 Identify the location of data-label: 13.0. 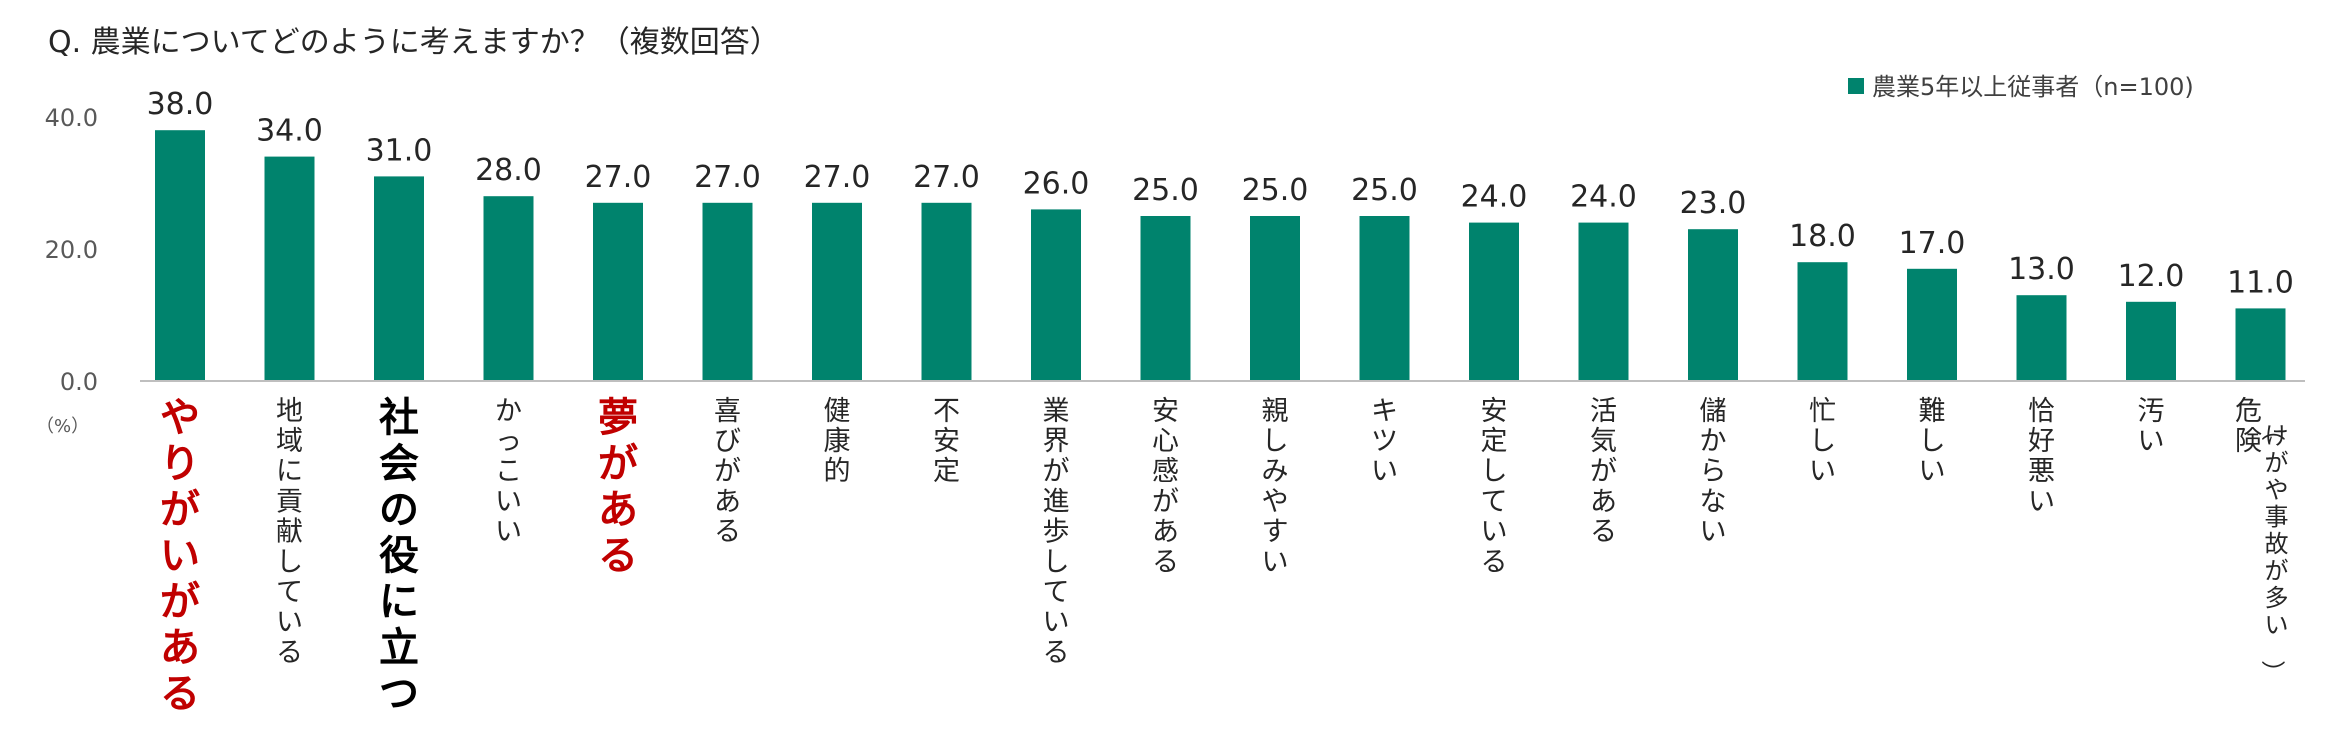
(2041, 269).